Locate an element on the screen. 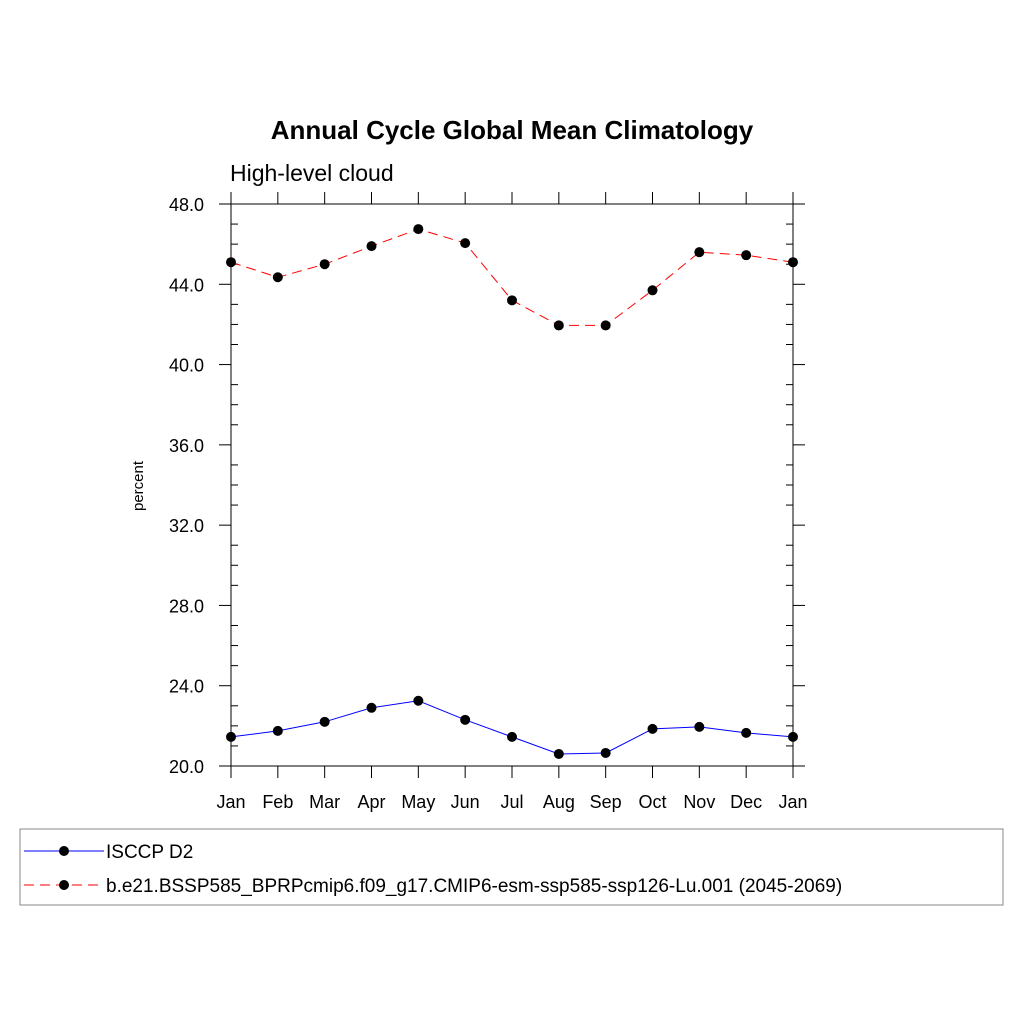  y-tick-label: 44.0 is located at coordinates (186, 285).